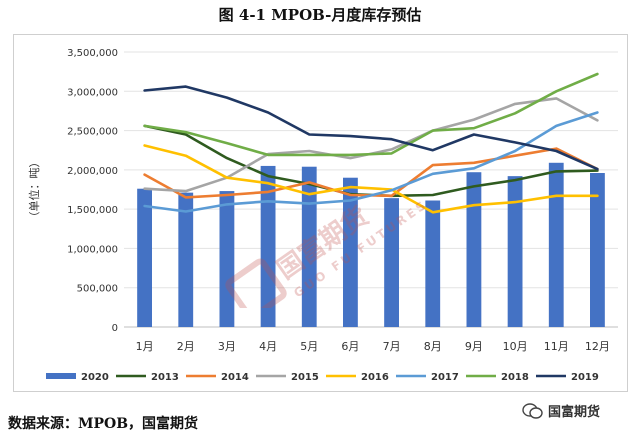 The width and height of the screenshot is (640, 441). Describe the element at coordinates (309, 346) in the screenshot. I see `x-tick-label: 5月` at that location.